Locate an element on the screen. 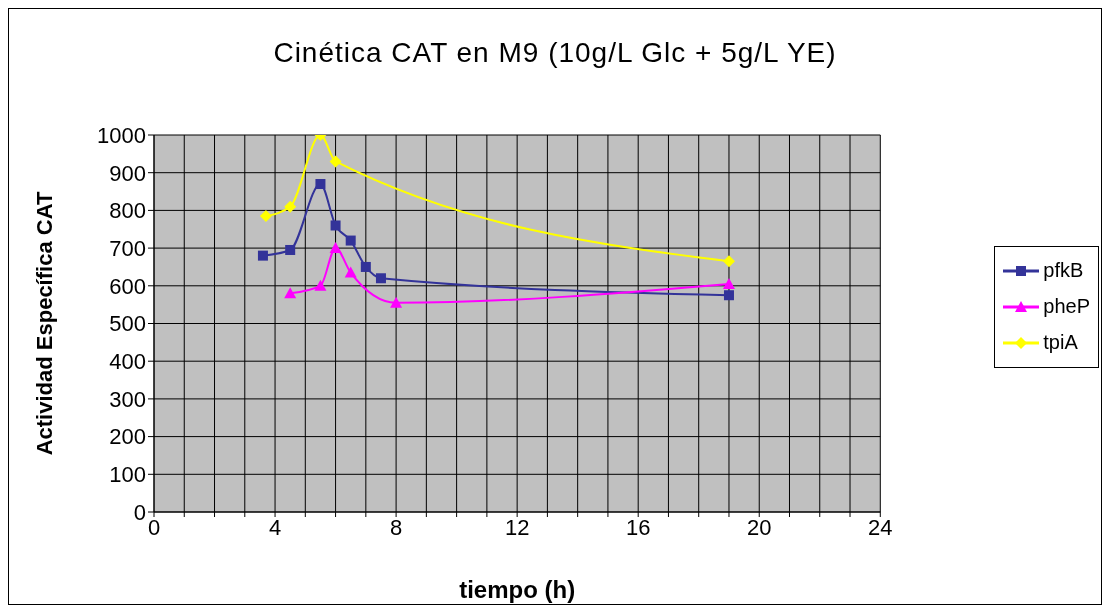 The width and height of the screenshot is (1110, 607). y-axis-title: Actividad Específica CAT is located at coordinates (44, 323).